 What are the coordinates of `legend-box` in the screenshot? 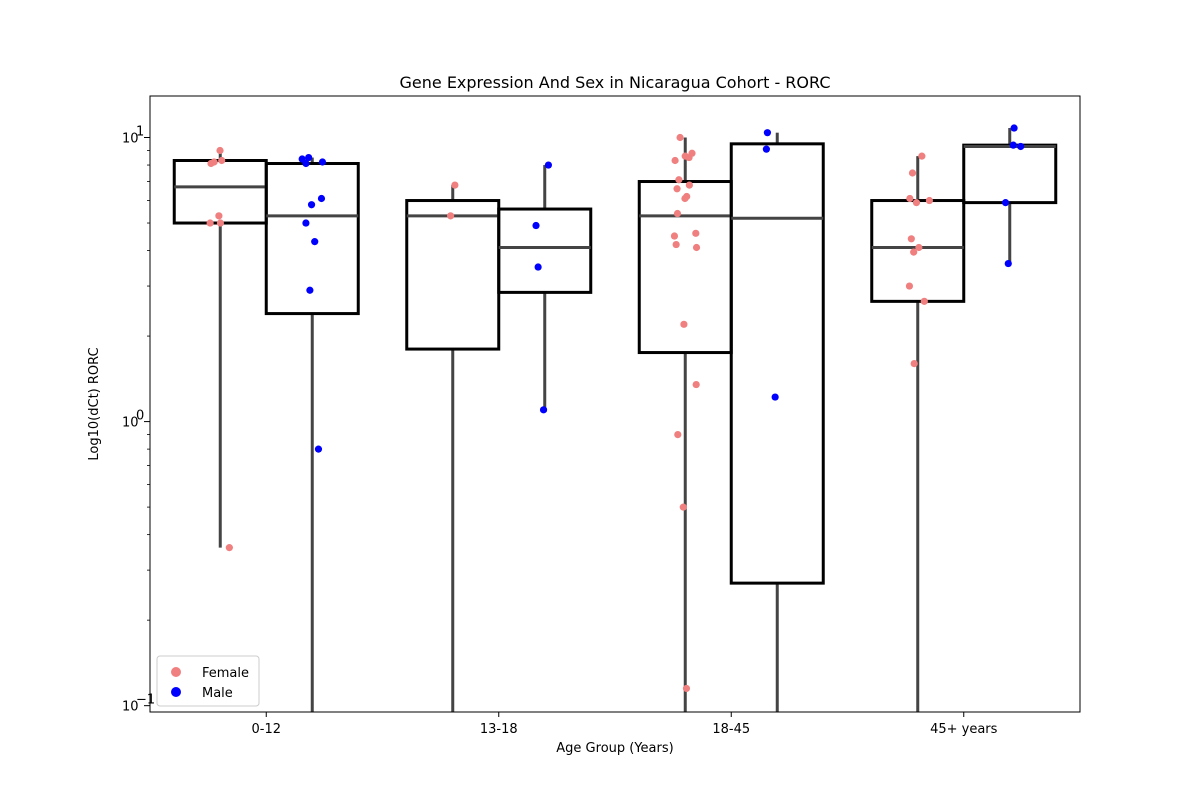 It's located at (208, 681).